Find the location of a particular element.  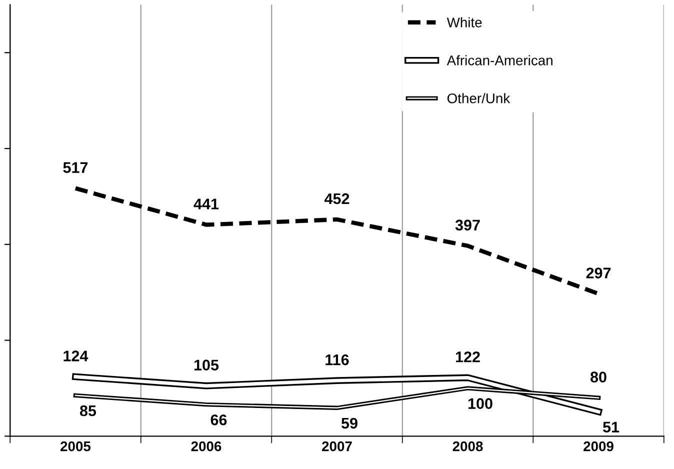

data-label: 51 is located at coordinates (611, 427).